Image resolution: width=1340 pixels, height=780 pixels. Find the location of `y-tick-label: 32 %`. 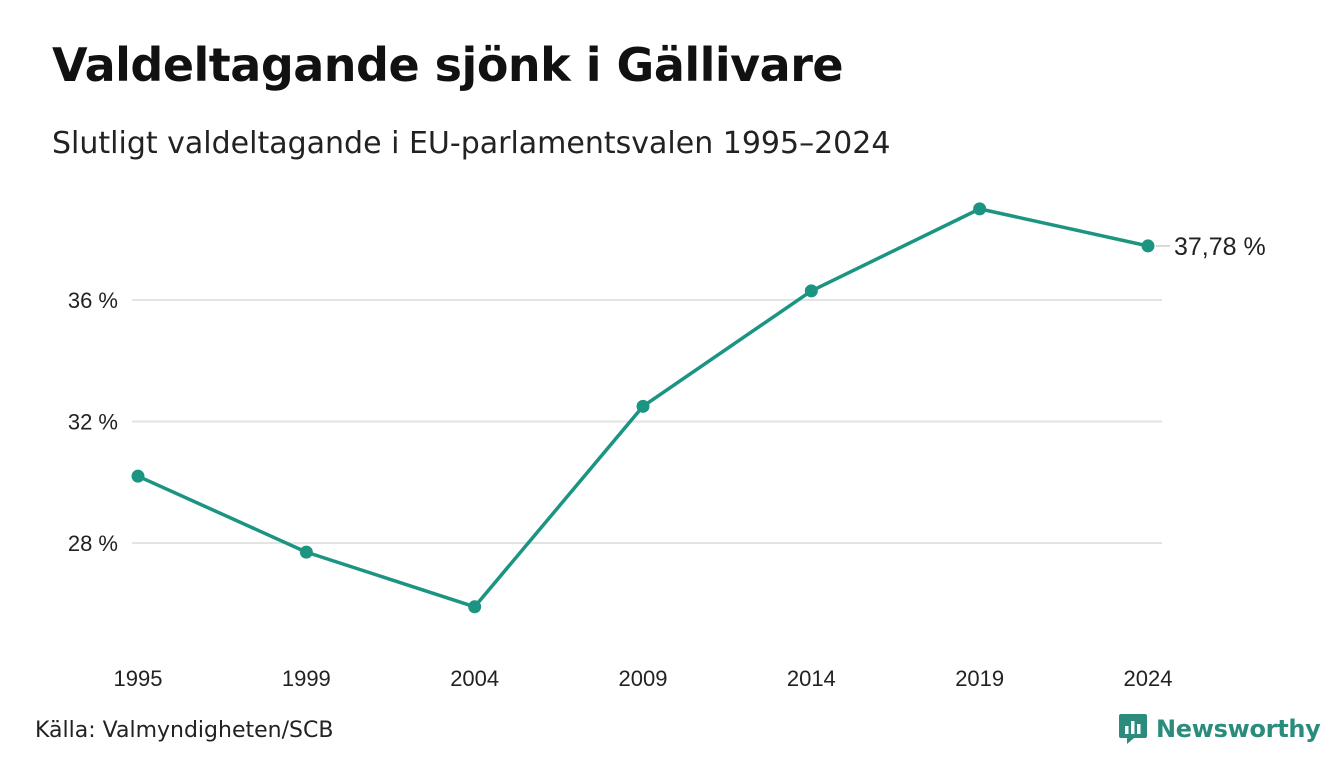

y-tick-label: 32 % is located at coordinates (93, 422).